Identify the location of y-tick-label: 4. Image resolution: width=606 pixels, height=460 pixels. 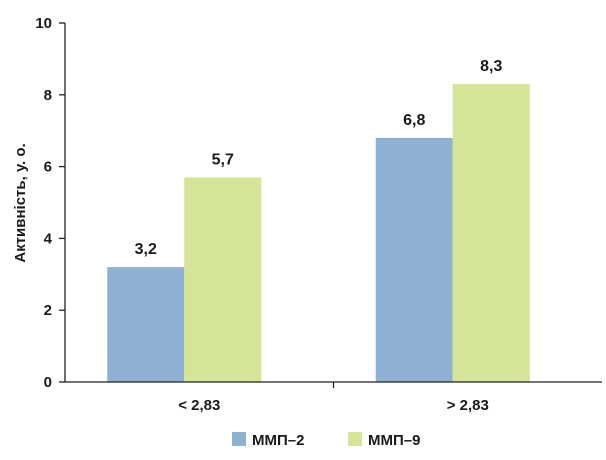
(48, 238).